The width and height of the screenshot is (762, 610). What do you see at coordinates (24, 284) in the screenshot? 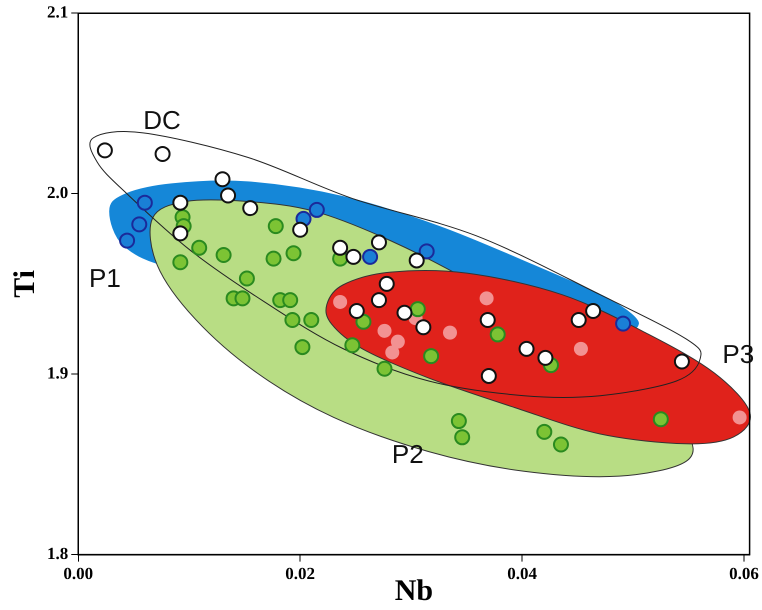
I see `y-axis-title: Ti` at bounding box center [24, 284].